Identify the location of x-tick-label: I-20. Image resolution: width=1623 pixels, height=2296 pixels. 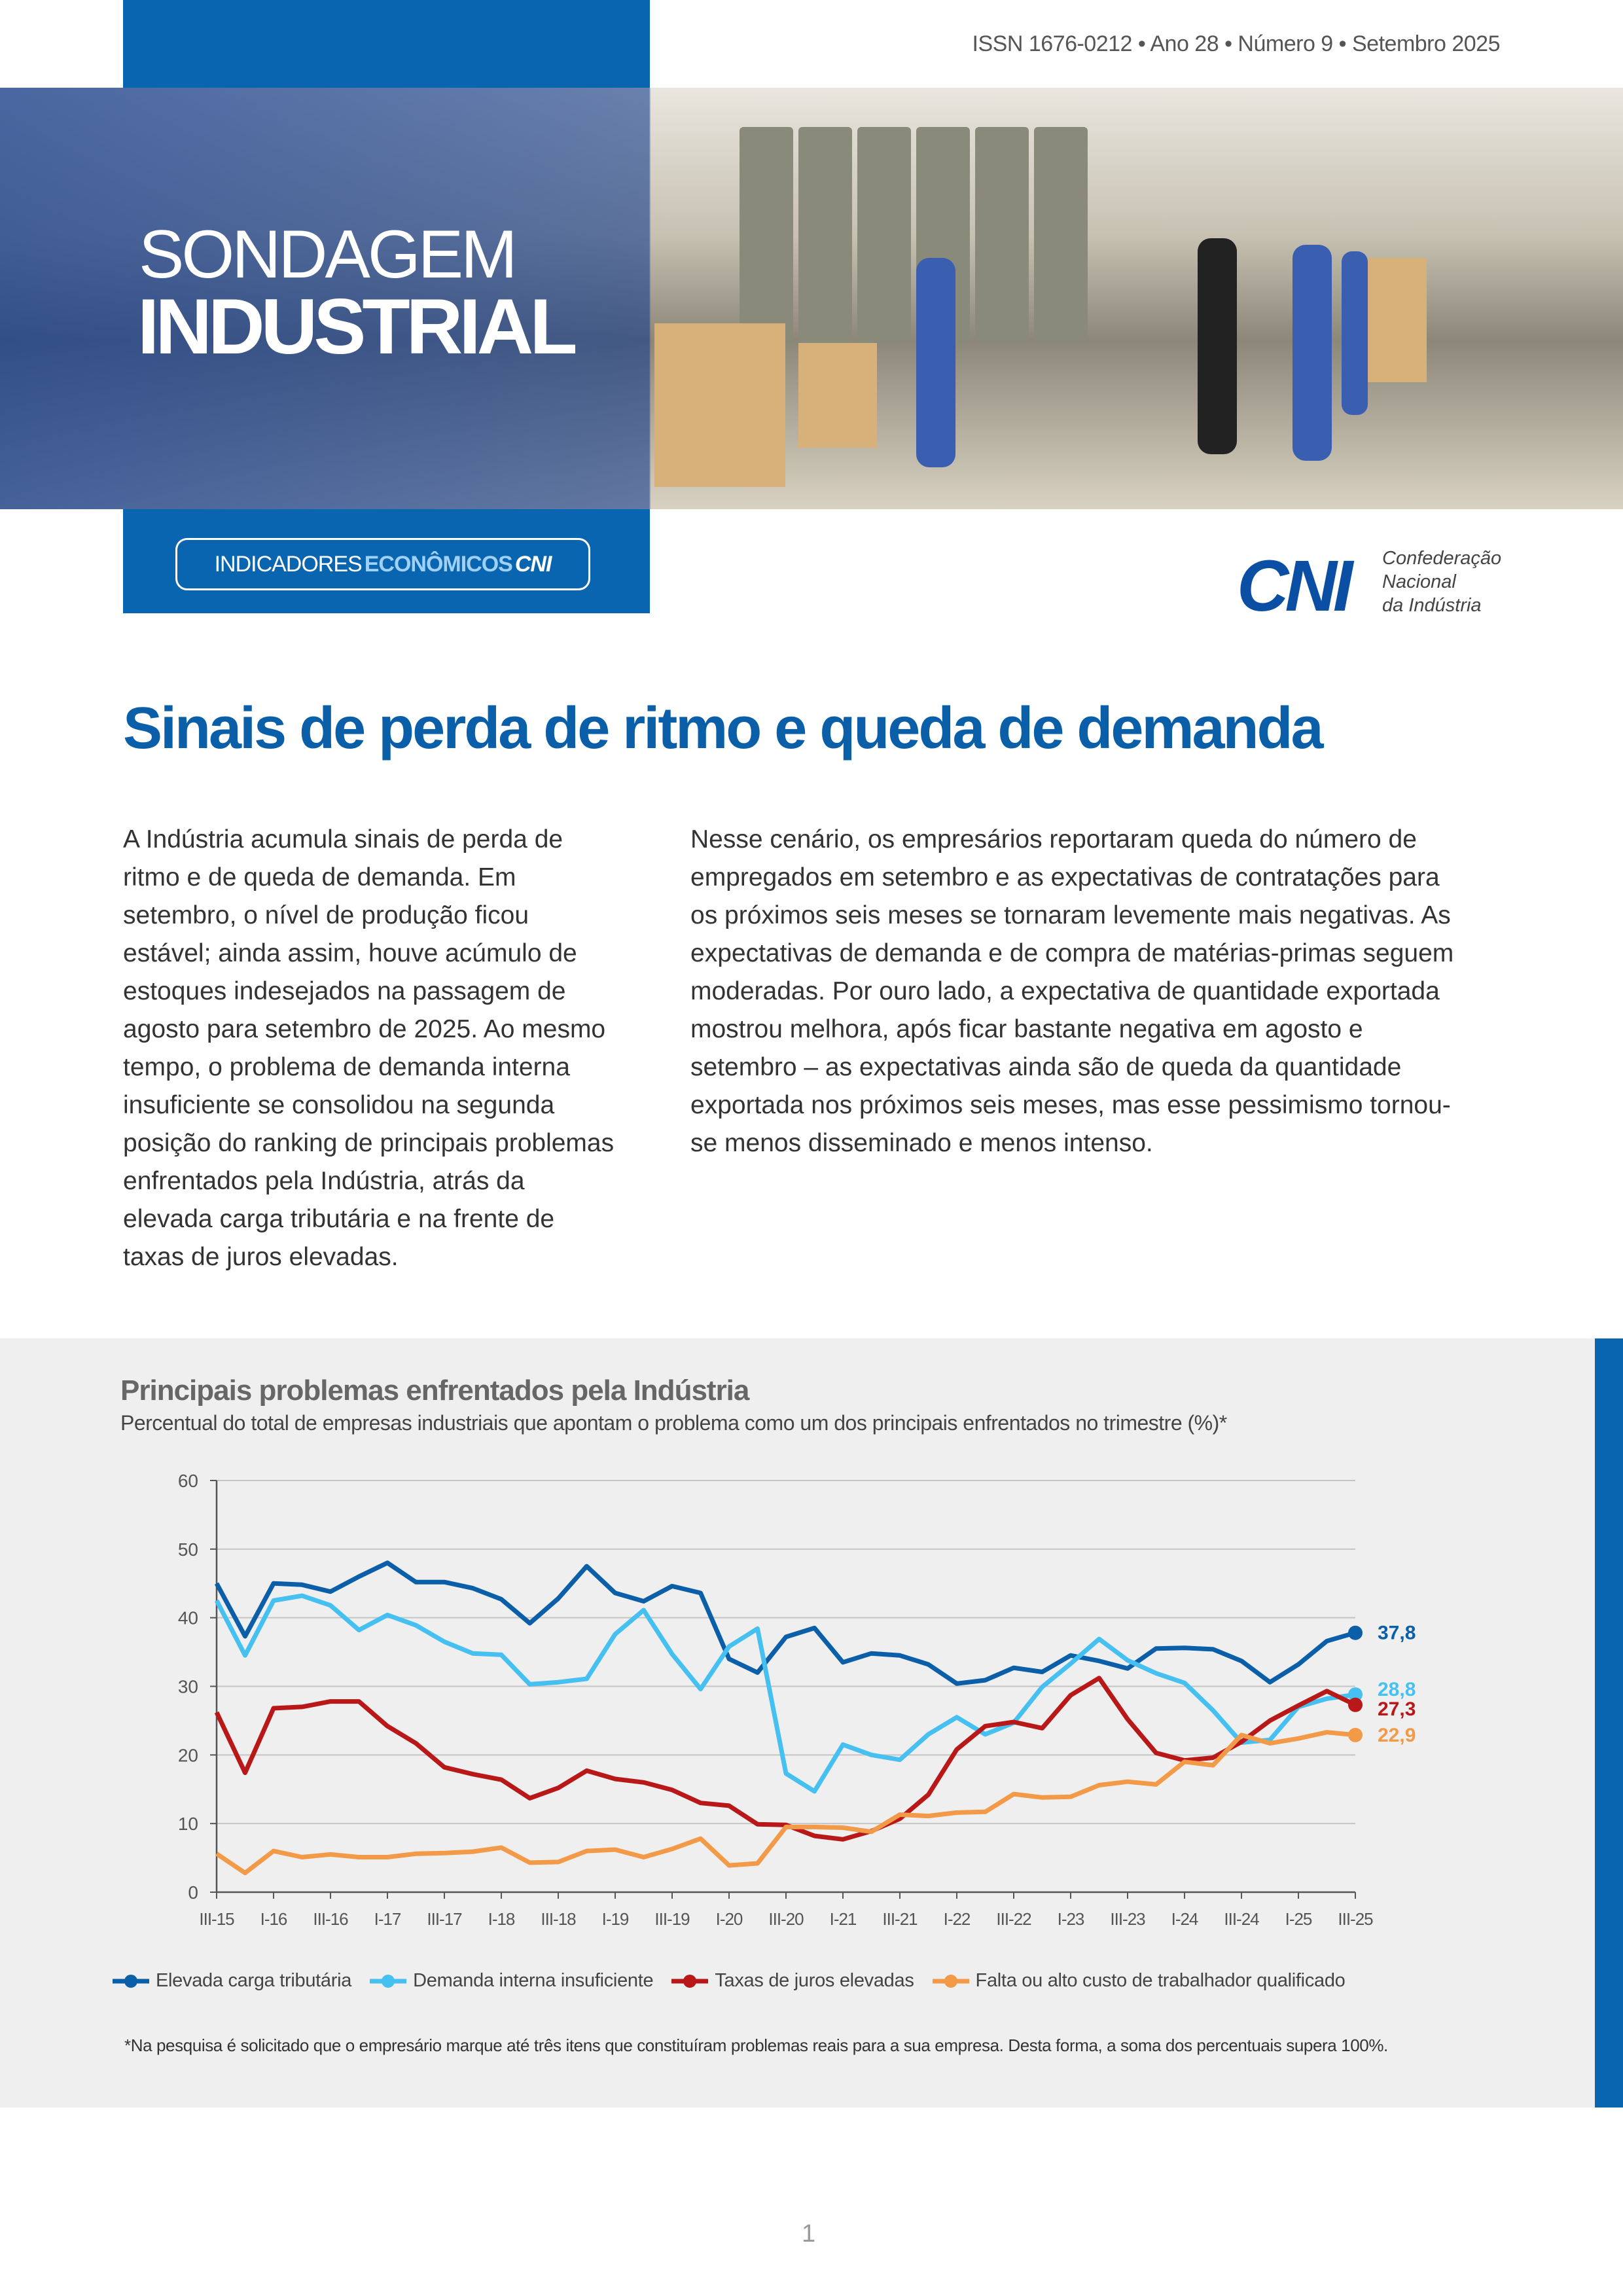
(730, 1919).